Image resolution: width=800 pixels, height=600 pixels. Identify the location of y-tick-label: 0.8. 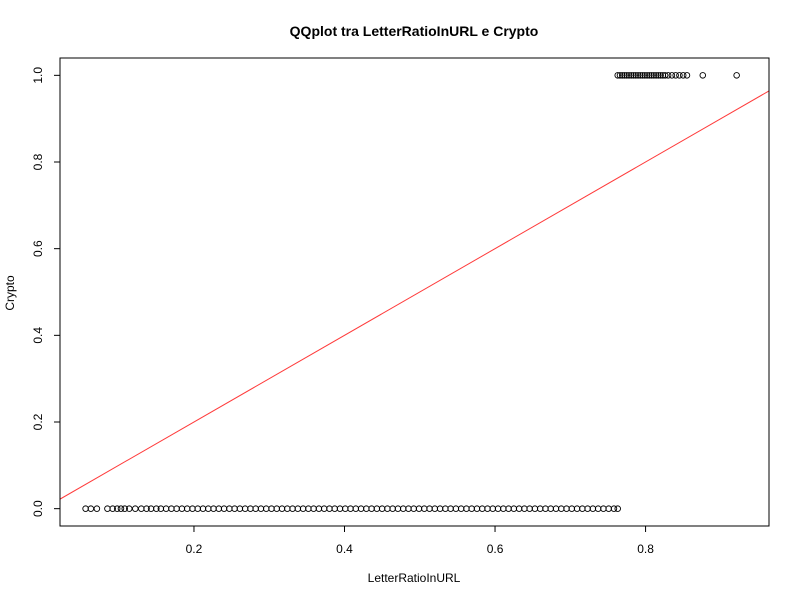
(38, 161).